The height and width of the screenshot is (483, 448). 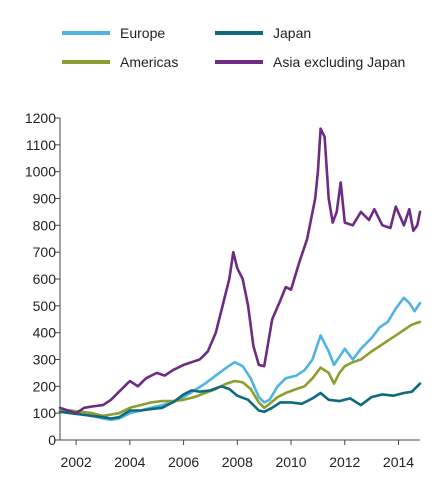 I want to click on x-tick-label: 2010, so click(x=290, y=462).